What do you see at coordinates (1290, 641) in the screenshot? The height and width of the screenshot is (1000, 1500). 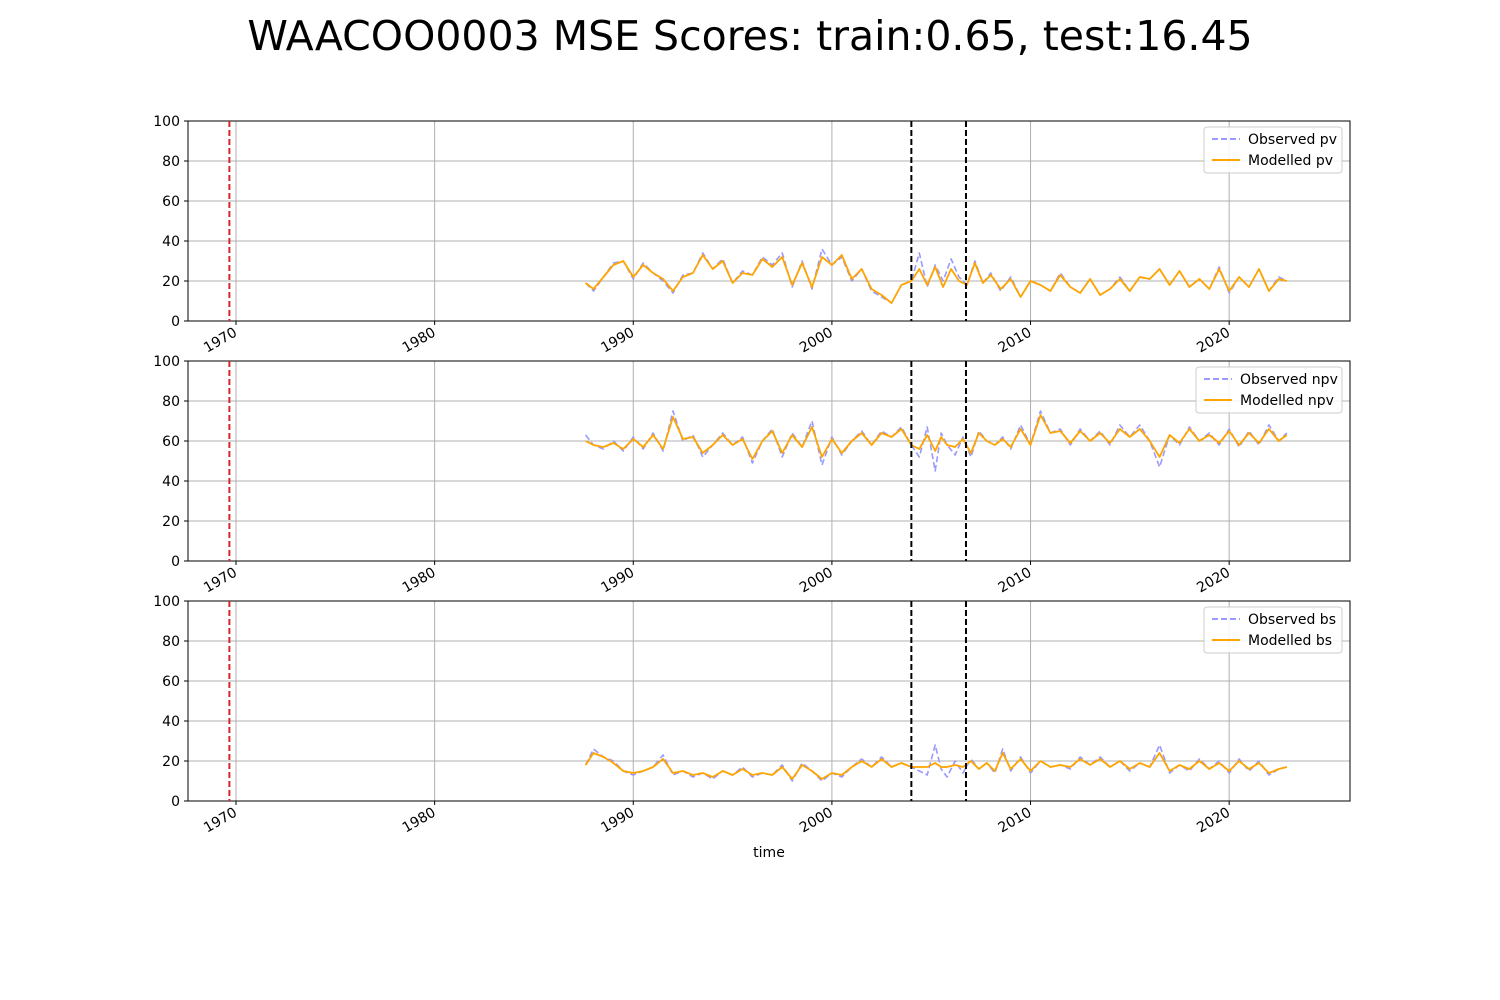 I see `legend-label: Modelled bs` at bounding box center [1290, 641].